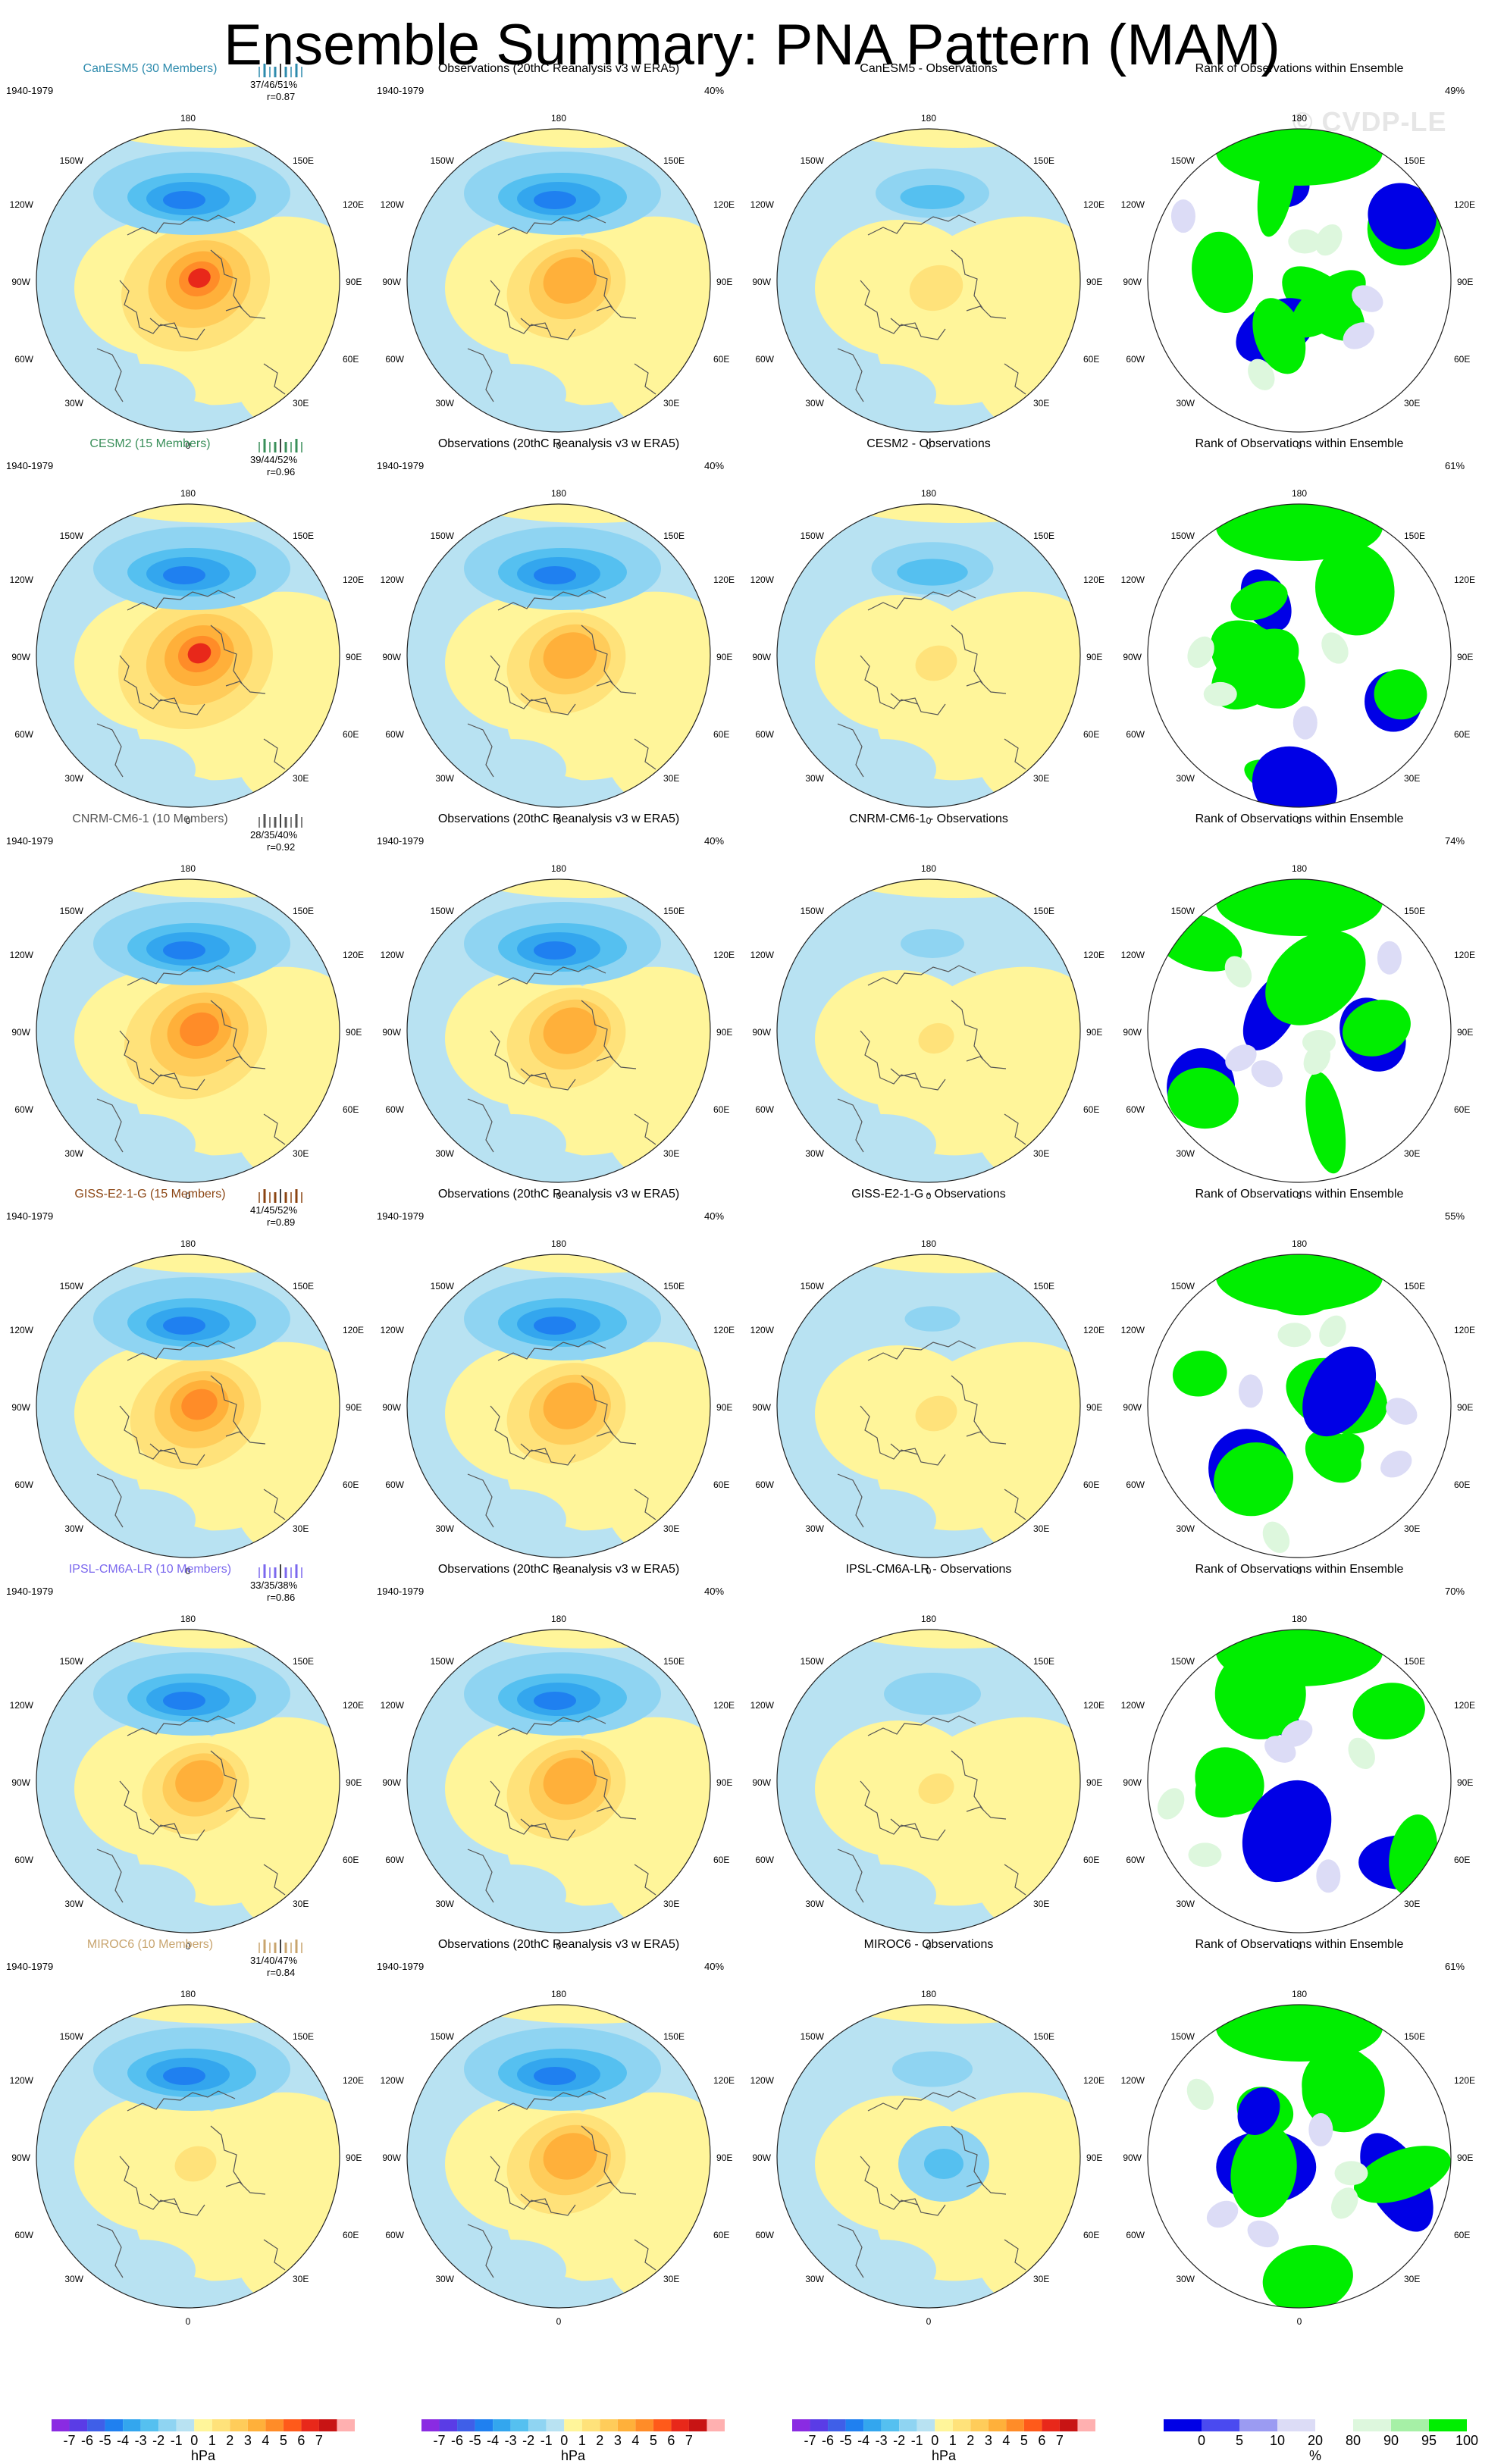 Image resolution: width=1504 pixels, height=2464 pixels. Describe the element at coordinates (570, 1030) in the screenshot. I see `high-contour` at that location.